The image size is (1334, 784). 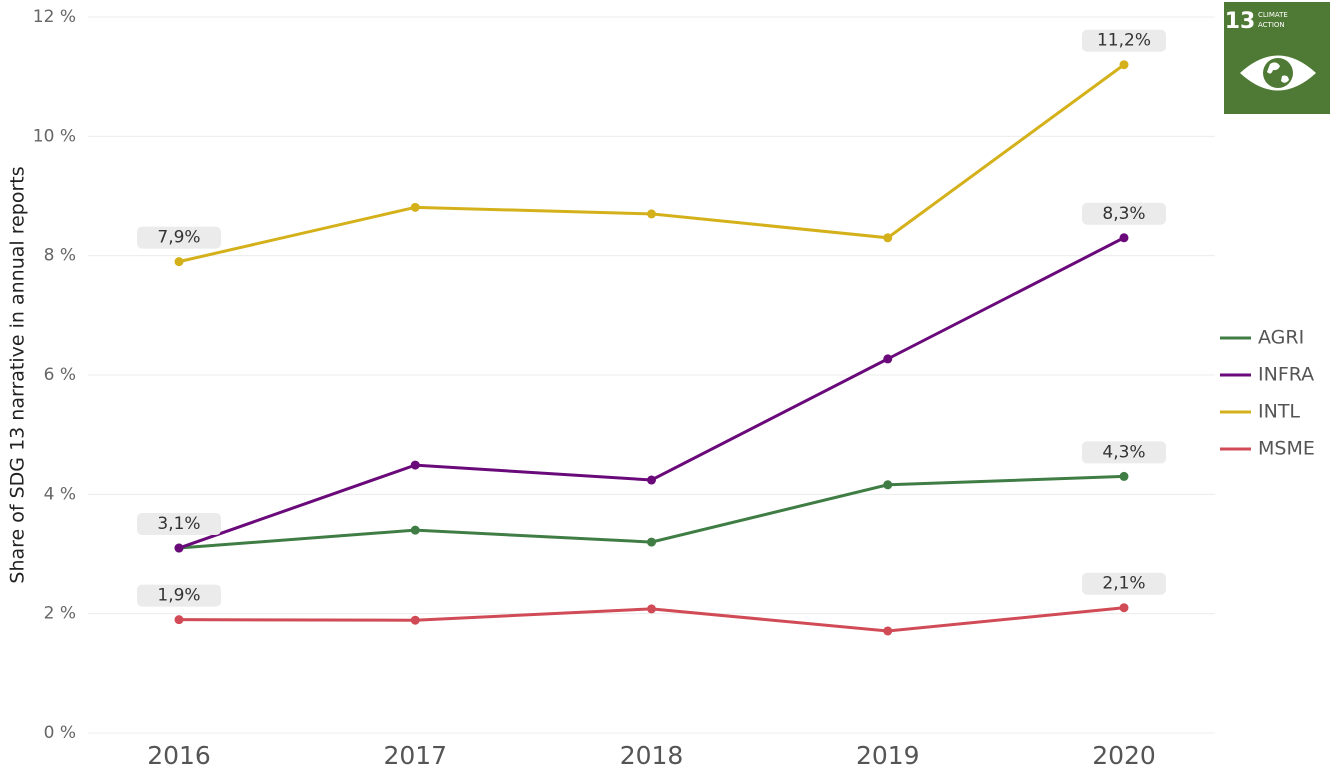 I want to click on data-label: 1,9%, so click(x=178, y=596).